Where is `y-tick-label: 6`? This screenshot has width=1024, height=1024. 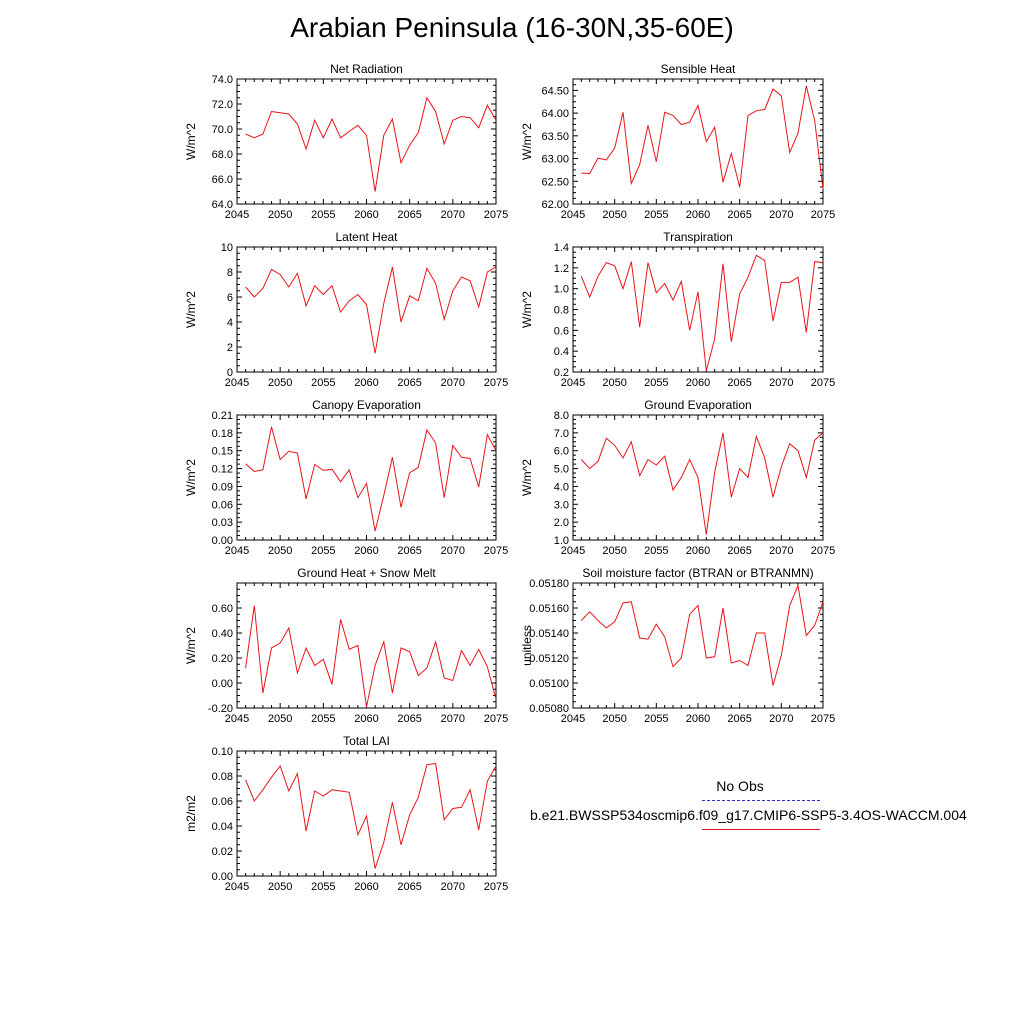 y-tick-label: 6 is located at coordinates (230, 298).